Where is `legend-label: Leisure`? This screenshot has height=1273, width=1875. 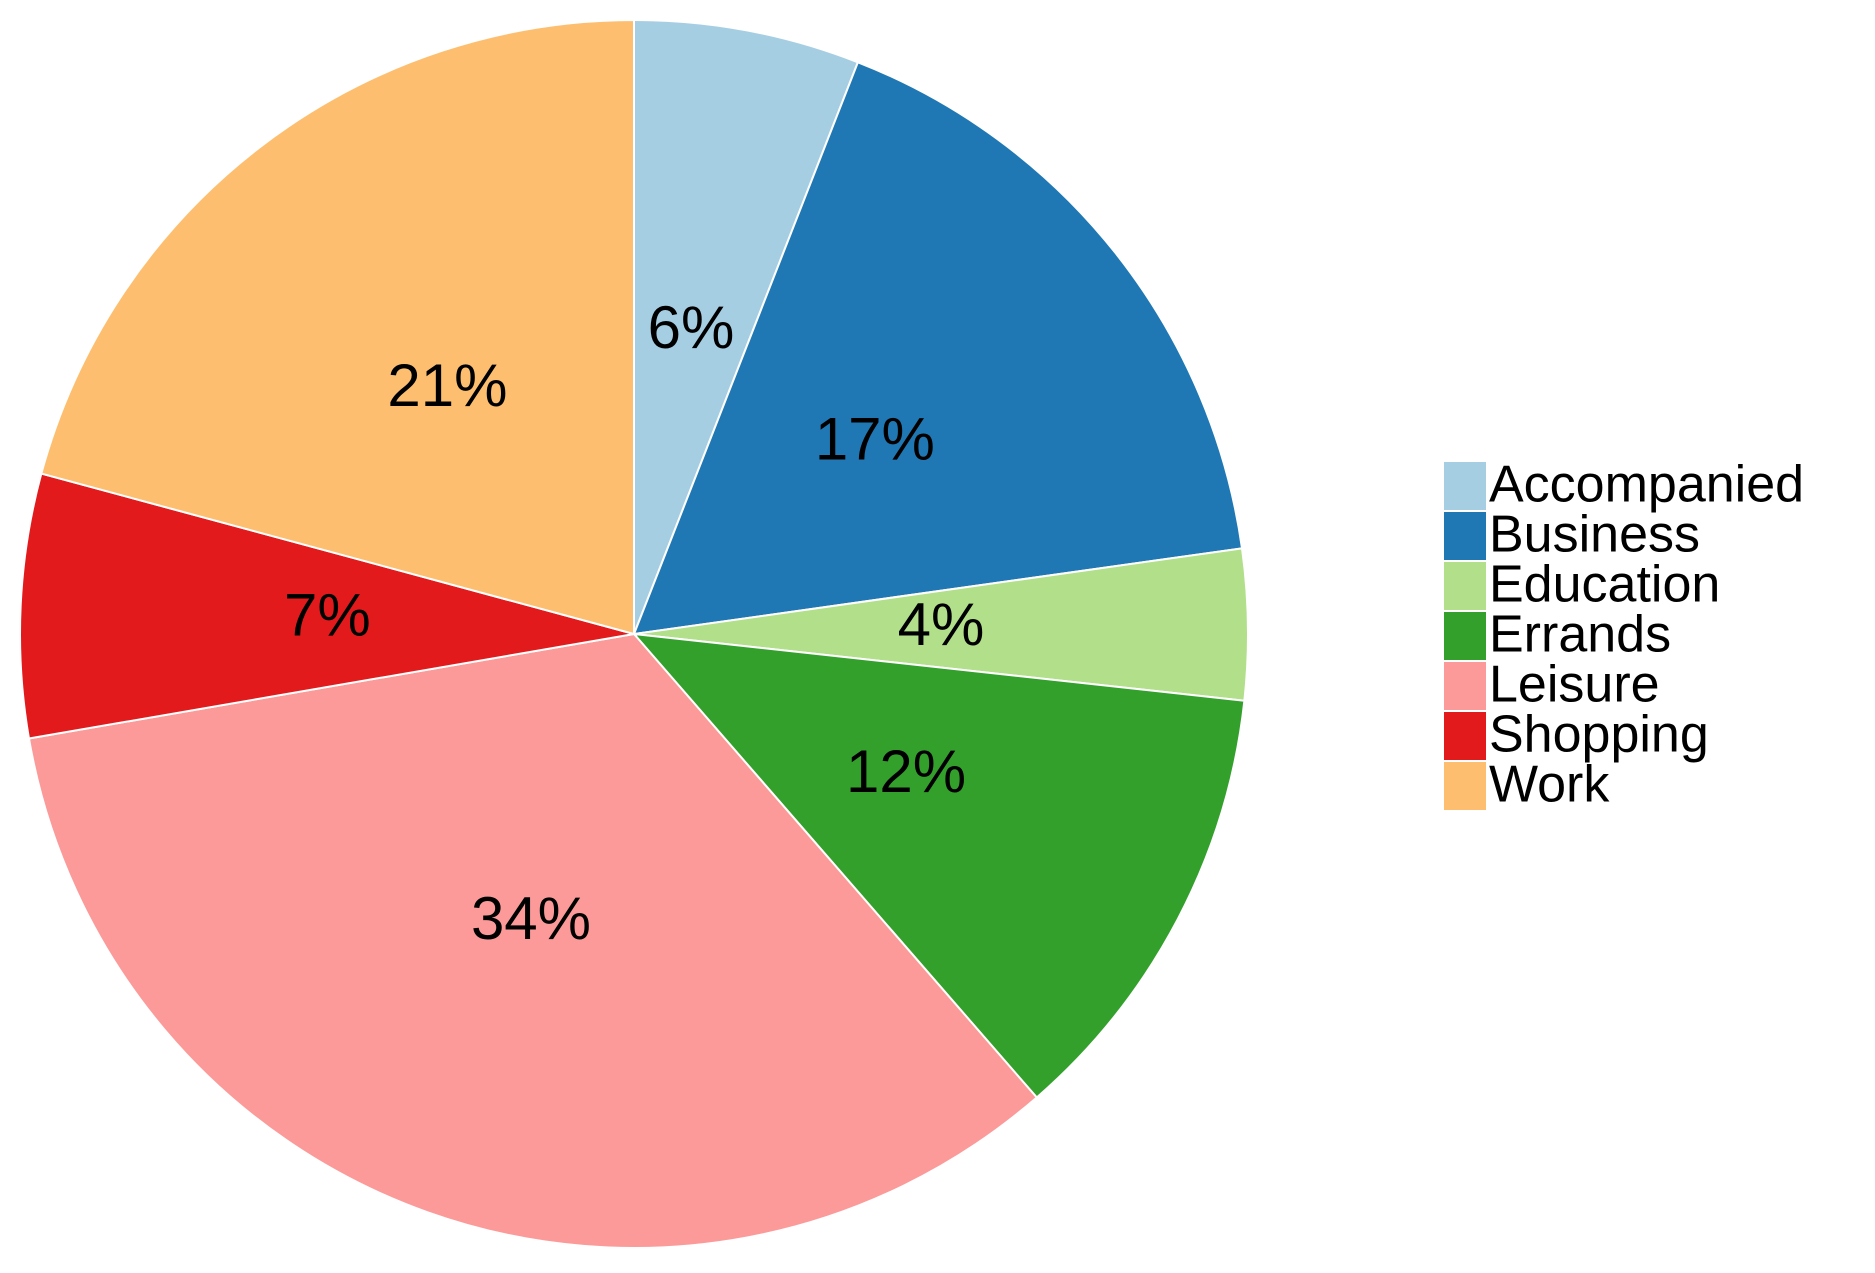 legend-label: Leisure is located at coordinates (1574, 685).